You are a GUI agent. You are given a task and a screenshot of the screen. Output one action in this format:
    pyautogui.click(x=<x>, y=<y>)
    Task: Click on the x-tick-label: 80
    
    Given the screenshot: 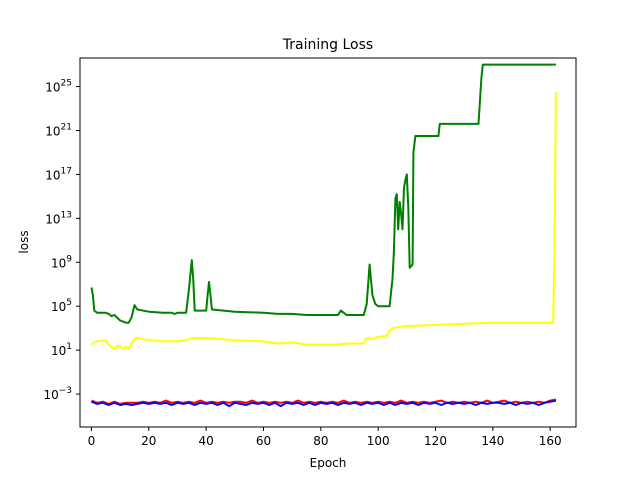 What is the action you would take?
    pyautogui.click(x=320, y=441)
    